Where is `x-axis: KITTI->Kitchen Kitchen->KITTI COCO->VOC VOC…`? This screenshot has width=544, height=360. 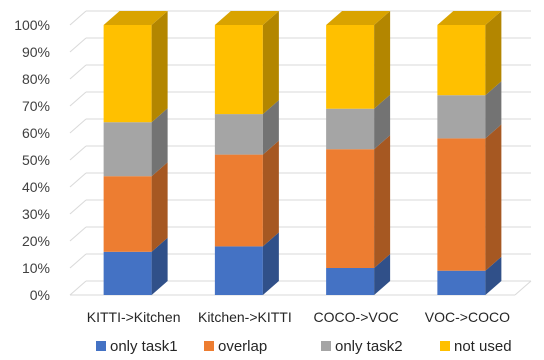 x-axis: KITTI->Kitchen Kitchen->KITTI COCO->VOC VOC… is located at coordinates (298, 317).